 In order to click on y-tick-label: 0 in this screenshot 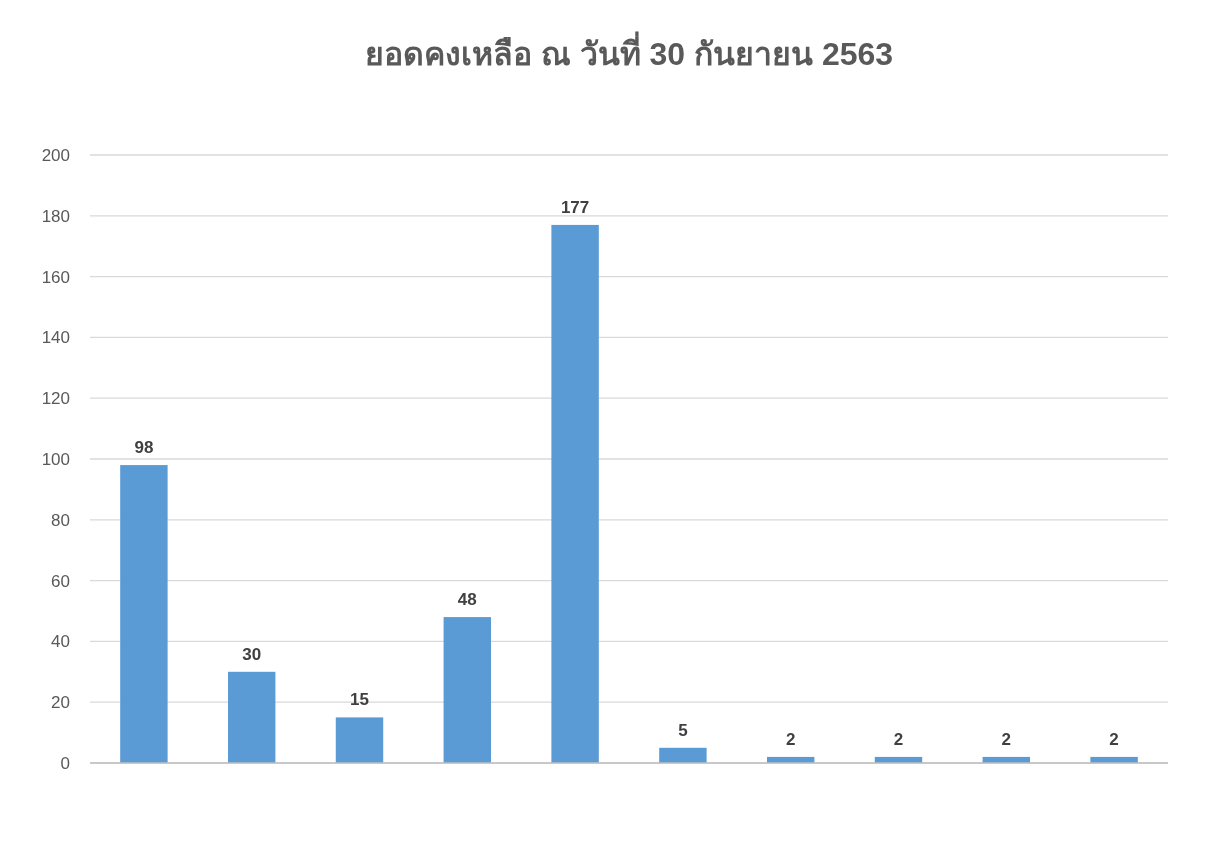, I will do `click(65, 763)`.